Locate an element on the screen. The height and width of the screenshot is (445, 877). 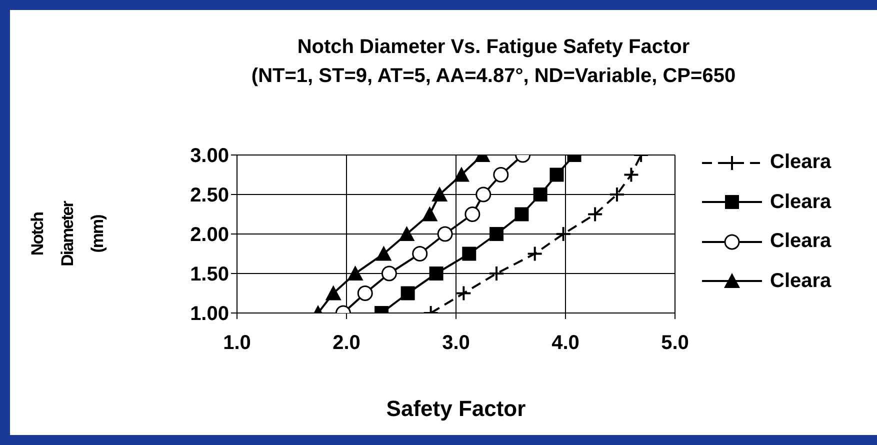
x-tick-label: 4.0 is located at coordinates (566, 343).